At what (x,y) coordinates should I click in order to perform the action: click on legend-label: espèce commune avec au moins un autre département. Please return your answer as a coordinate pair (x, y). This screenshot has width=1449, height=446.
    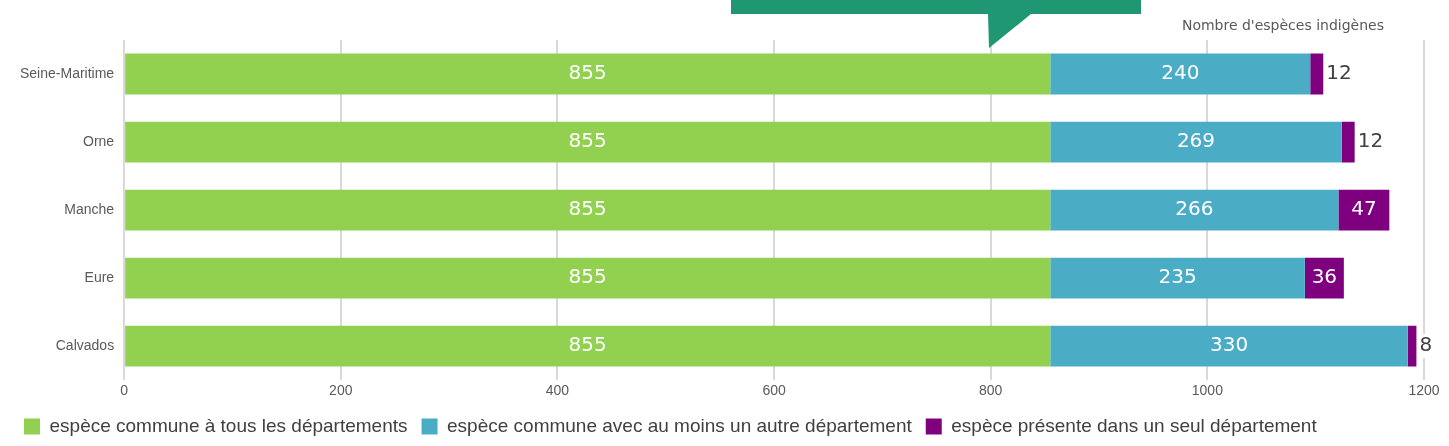
    Looking at the image, I should click on (680, 425).